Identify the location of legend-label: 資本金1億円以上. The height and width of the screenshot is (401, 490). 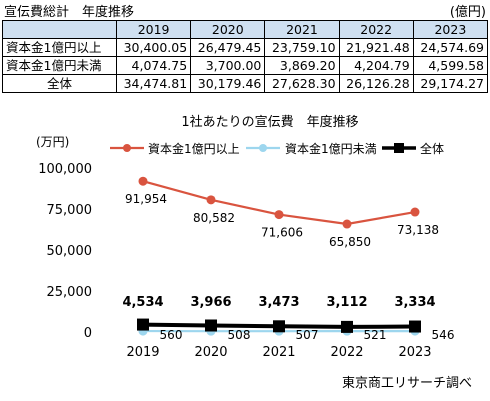
(194, 148).